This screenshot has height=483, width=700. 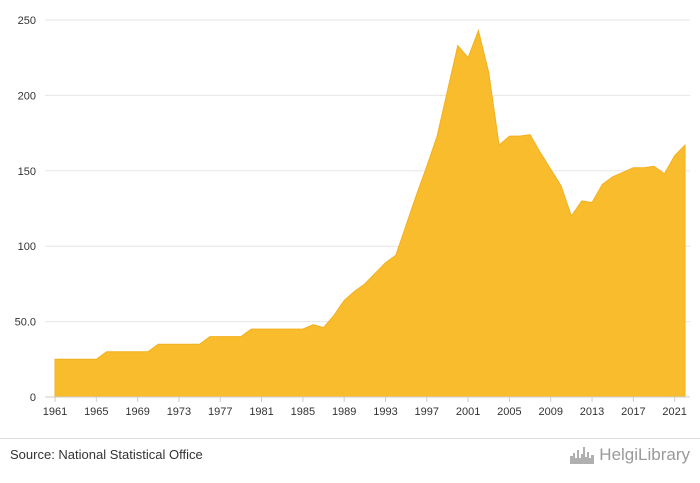 I want to click on brand-logo: HelgiLibrary, so click(x=629, y=455).